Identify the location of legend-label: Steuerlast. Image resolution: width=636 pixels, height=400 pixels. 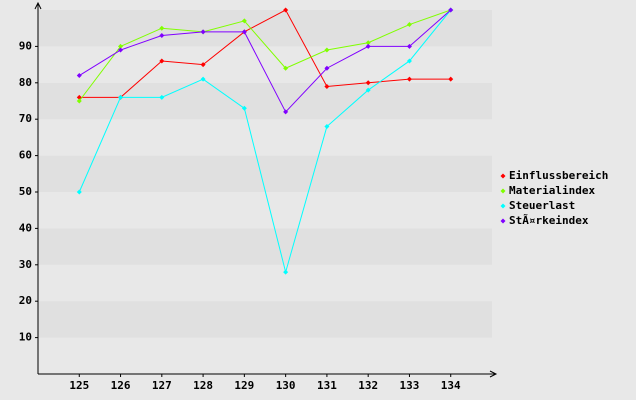
(542, 205).